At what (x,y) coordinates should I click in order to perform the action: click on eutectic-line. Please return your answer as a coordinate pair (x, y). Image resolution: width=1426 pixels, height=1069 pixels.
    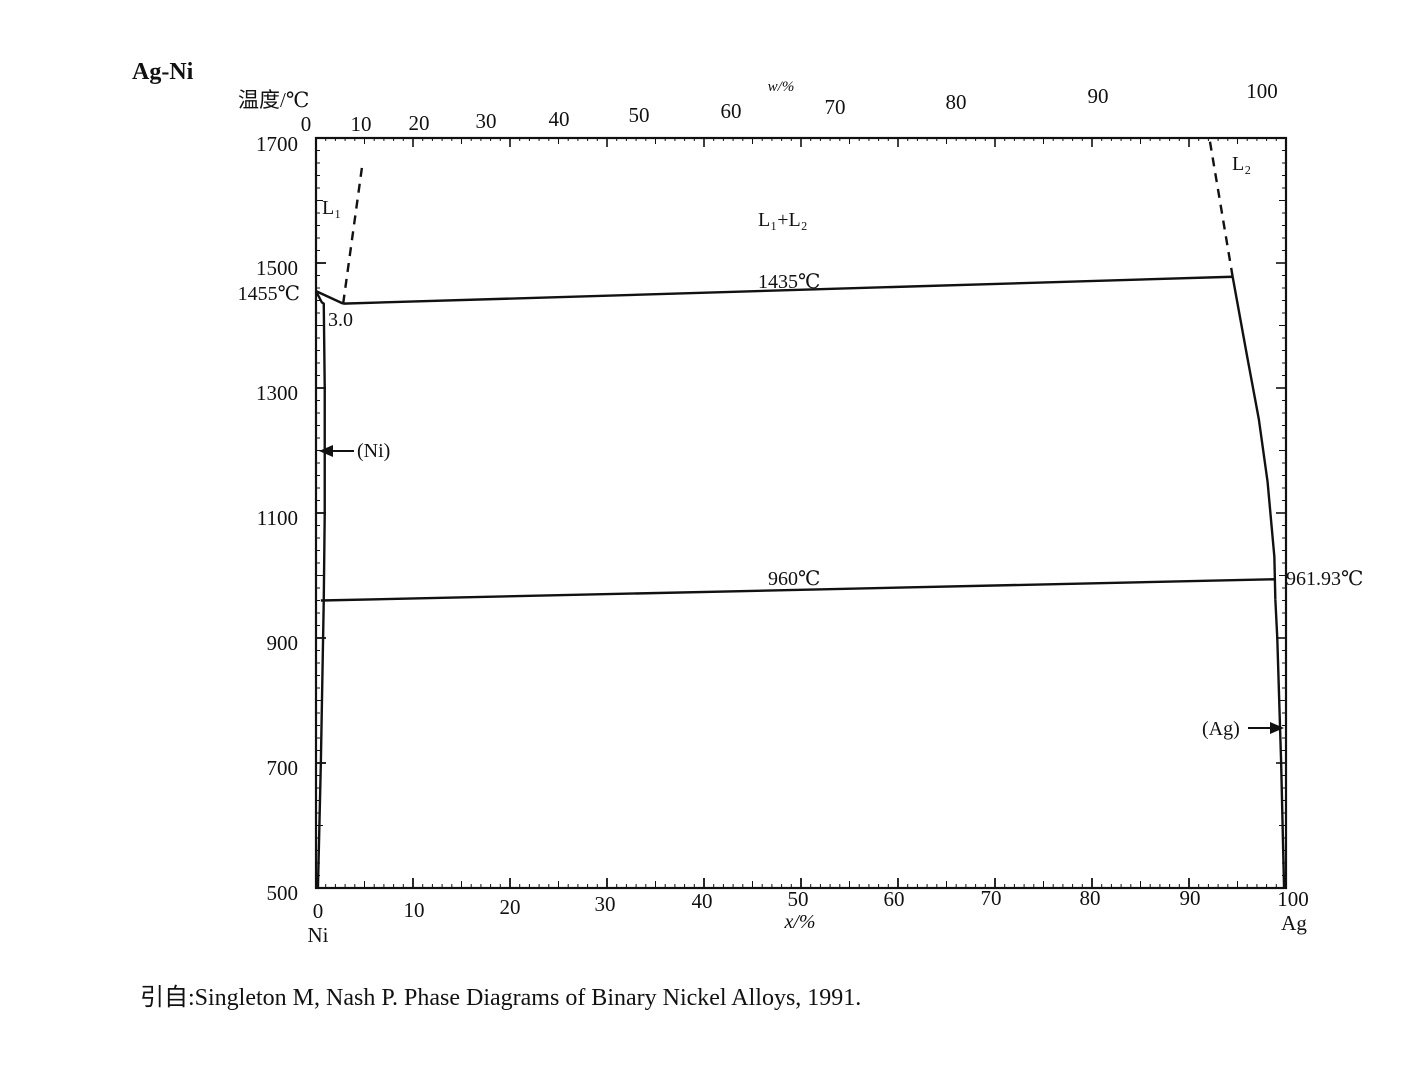
    Looking at the image, I should click on (798, 590).